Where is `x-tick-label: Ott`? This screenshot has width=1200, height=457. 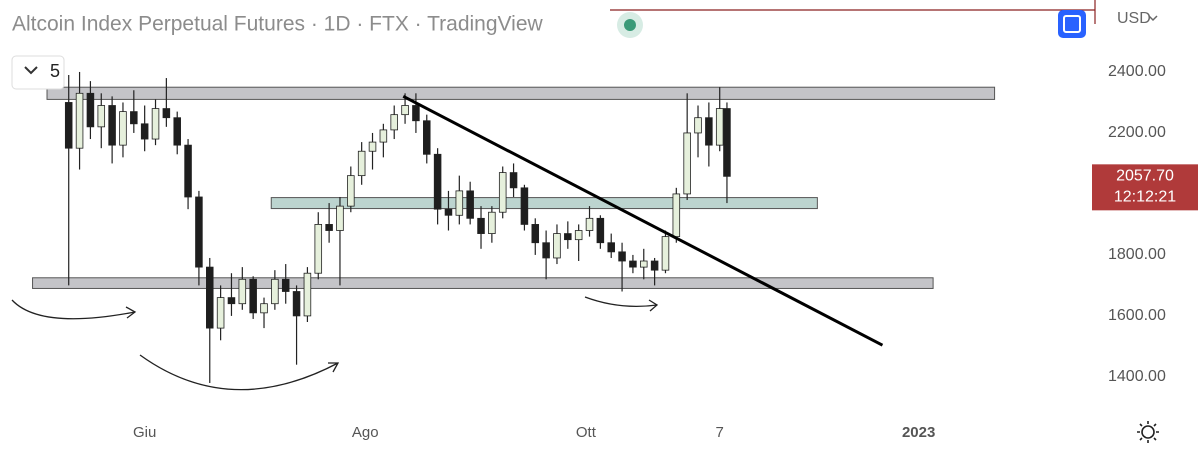
x-tick-label: Ott is located at coordinates (586, 432).